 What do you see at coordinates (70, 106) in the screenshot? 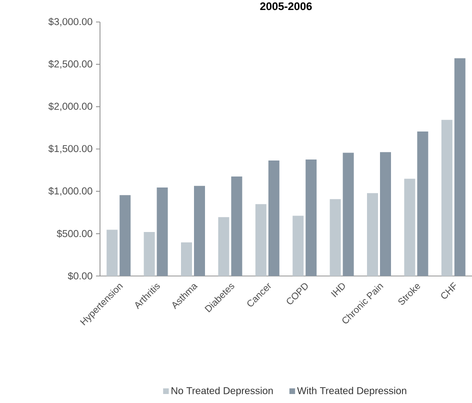
I see `y-tick-label: $2,000.00` at bounding box center [70, 106].